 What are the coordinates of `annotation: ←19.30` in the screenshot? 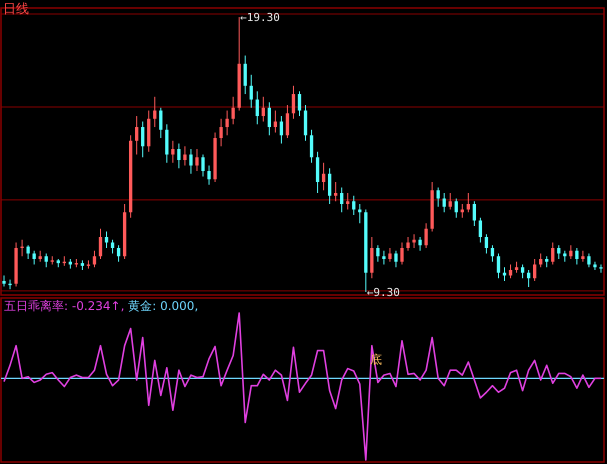 It's located at (260, 17).